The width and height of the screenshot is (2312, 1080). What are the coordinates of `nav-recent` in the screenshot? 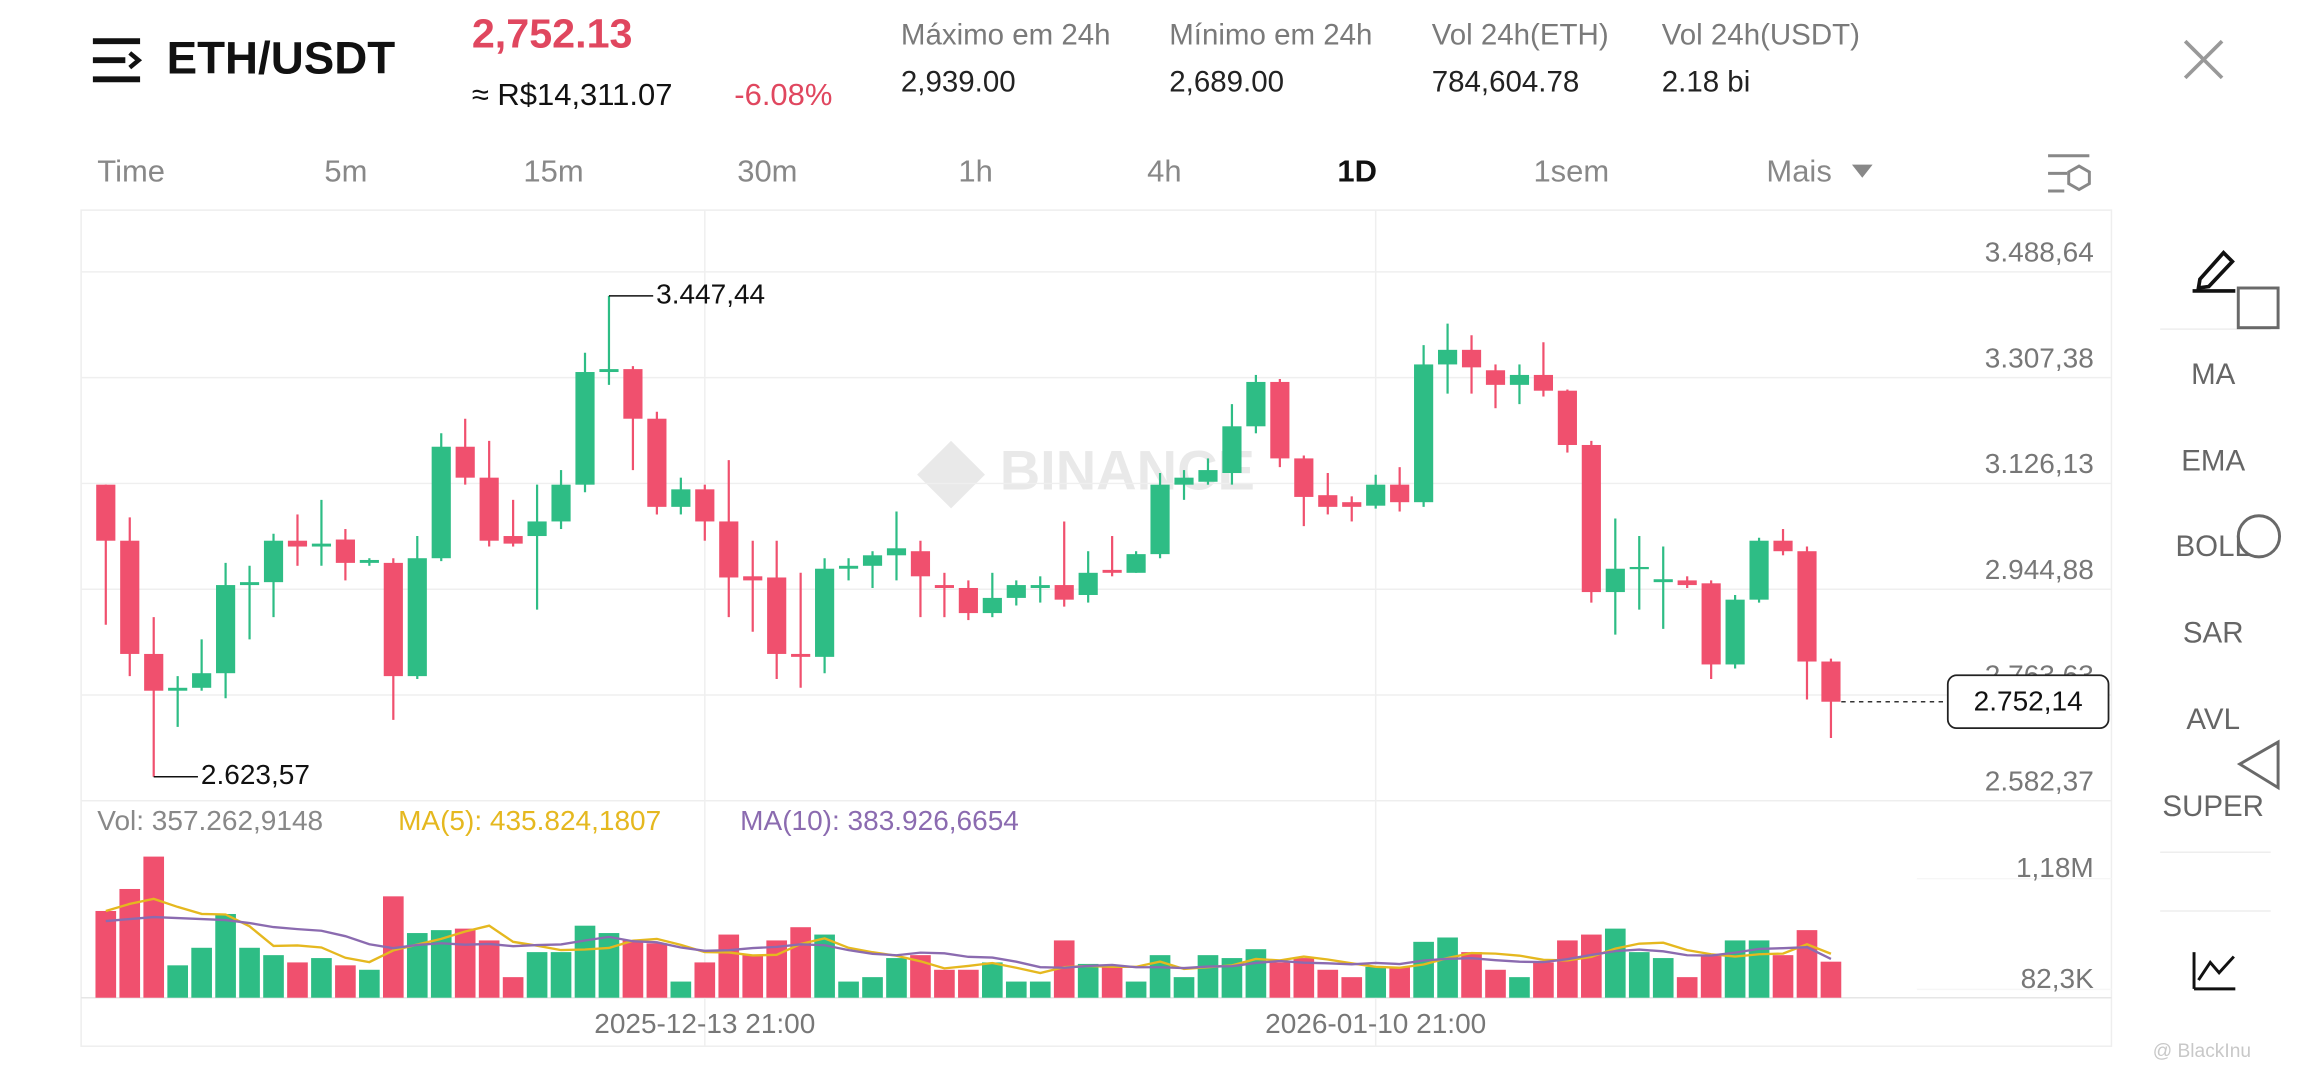 It's located at (2258, 308).